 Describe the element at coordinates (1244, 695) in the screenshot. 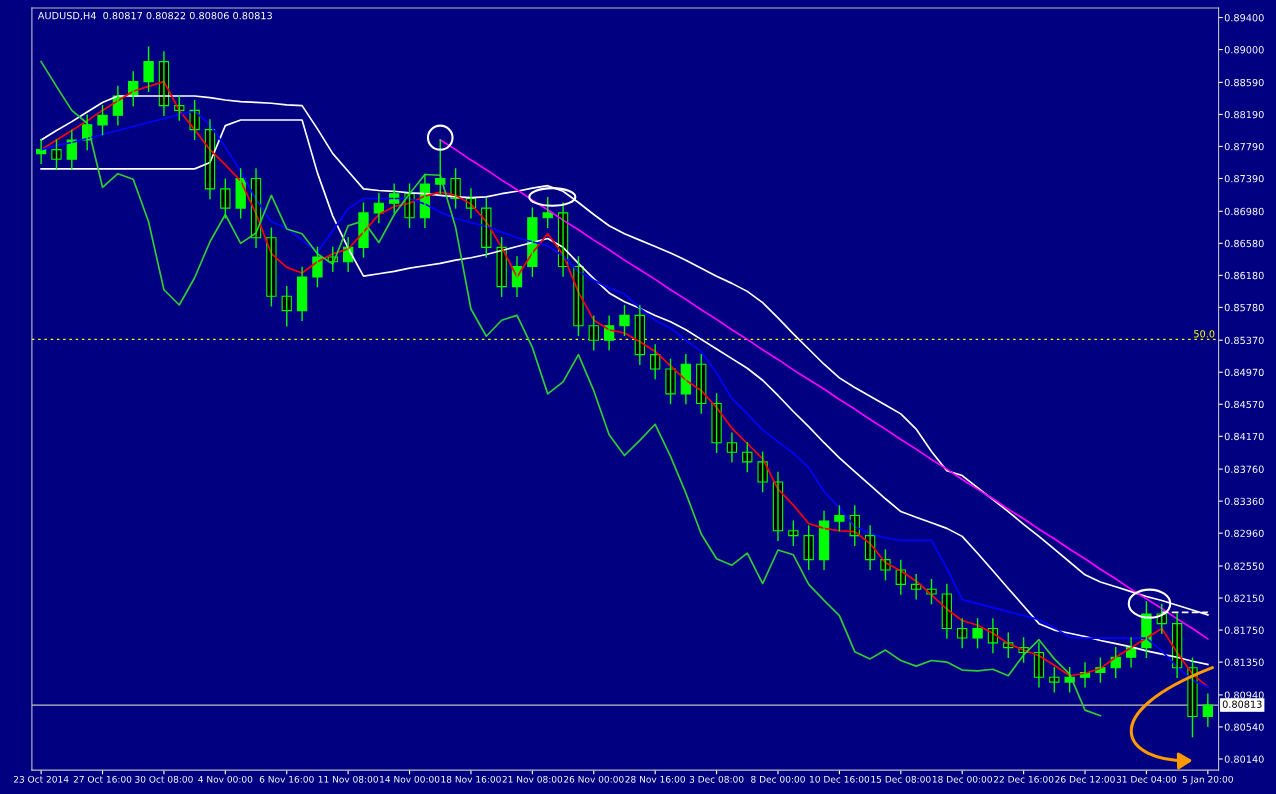

I see `y-tick-label: 0.80940` at that location.